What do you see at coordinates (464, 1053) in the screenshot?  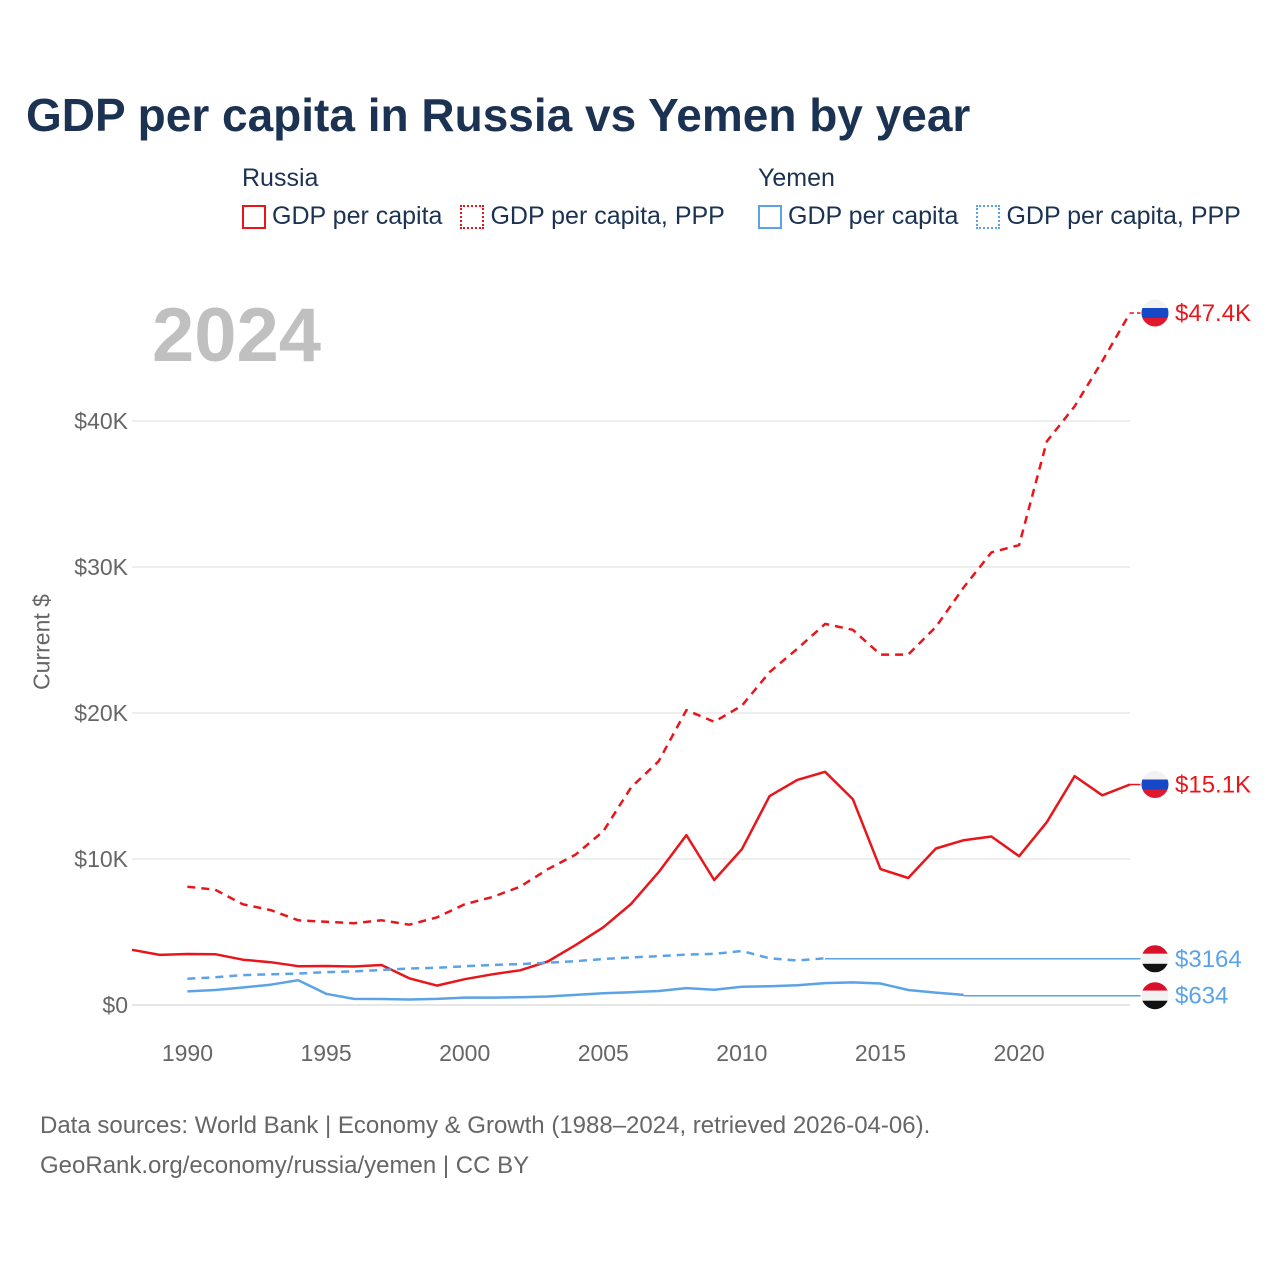 I see `x-tick-label: 2000` at bounding box center [464, 1053].